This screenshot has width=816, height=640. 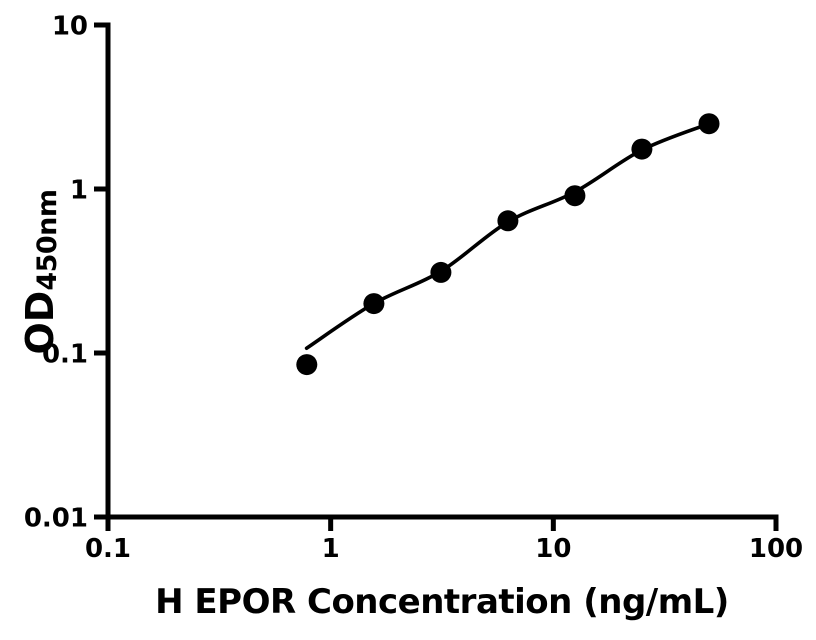 I want to click on x-tick-label: 1, so click(x=331, y=549).